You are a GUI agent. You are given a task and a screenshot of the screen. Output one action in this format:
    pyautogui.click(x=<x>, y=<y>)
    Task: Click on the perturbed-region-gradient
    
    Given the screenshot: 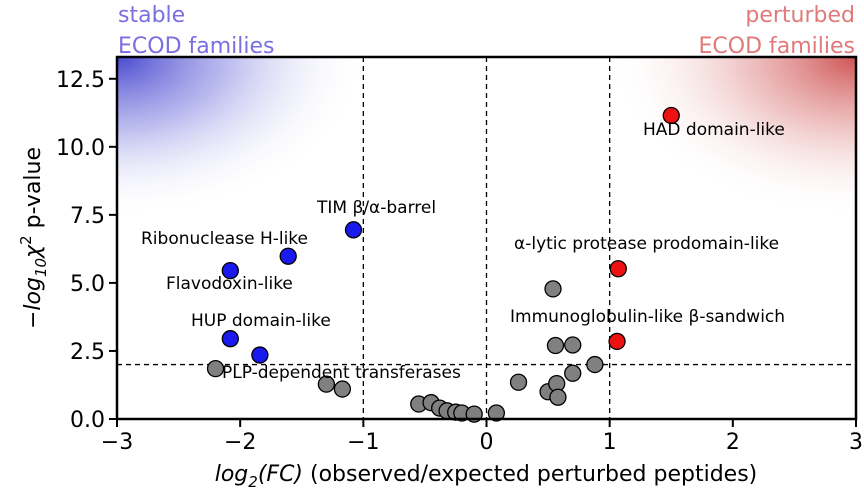 What is the action you would take?
    pyautogui.click(x=731, y=137)
    